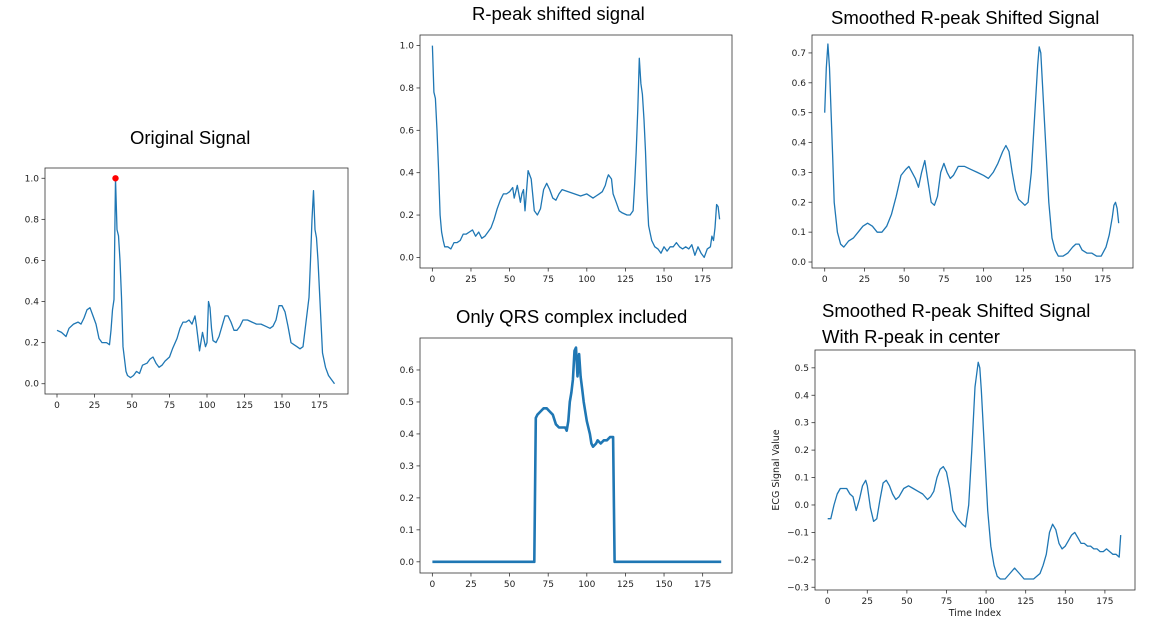  I want to click on centered-signal-title: Smoothed R-peak Shifted Signal, so click(956, 310).